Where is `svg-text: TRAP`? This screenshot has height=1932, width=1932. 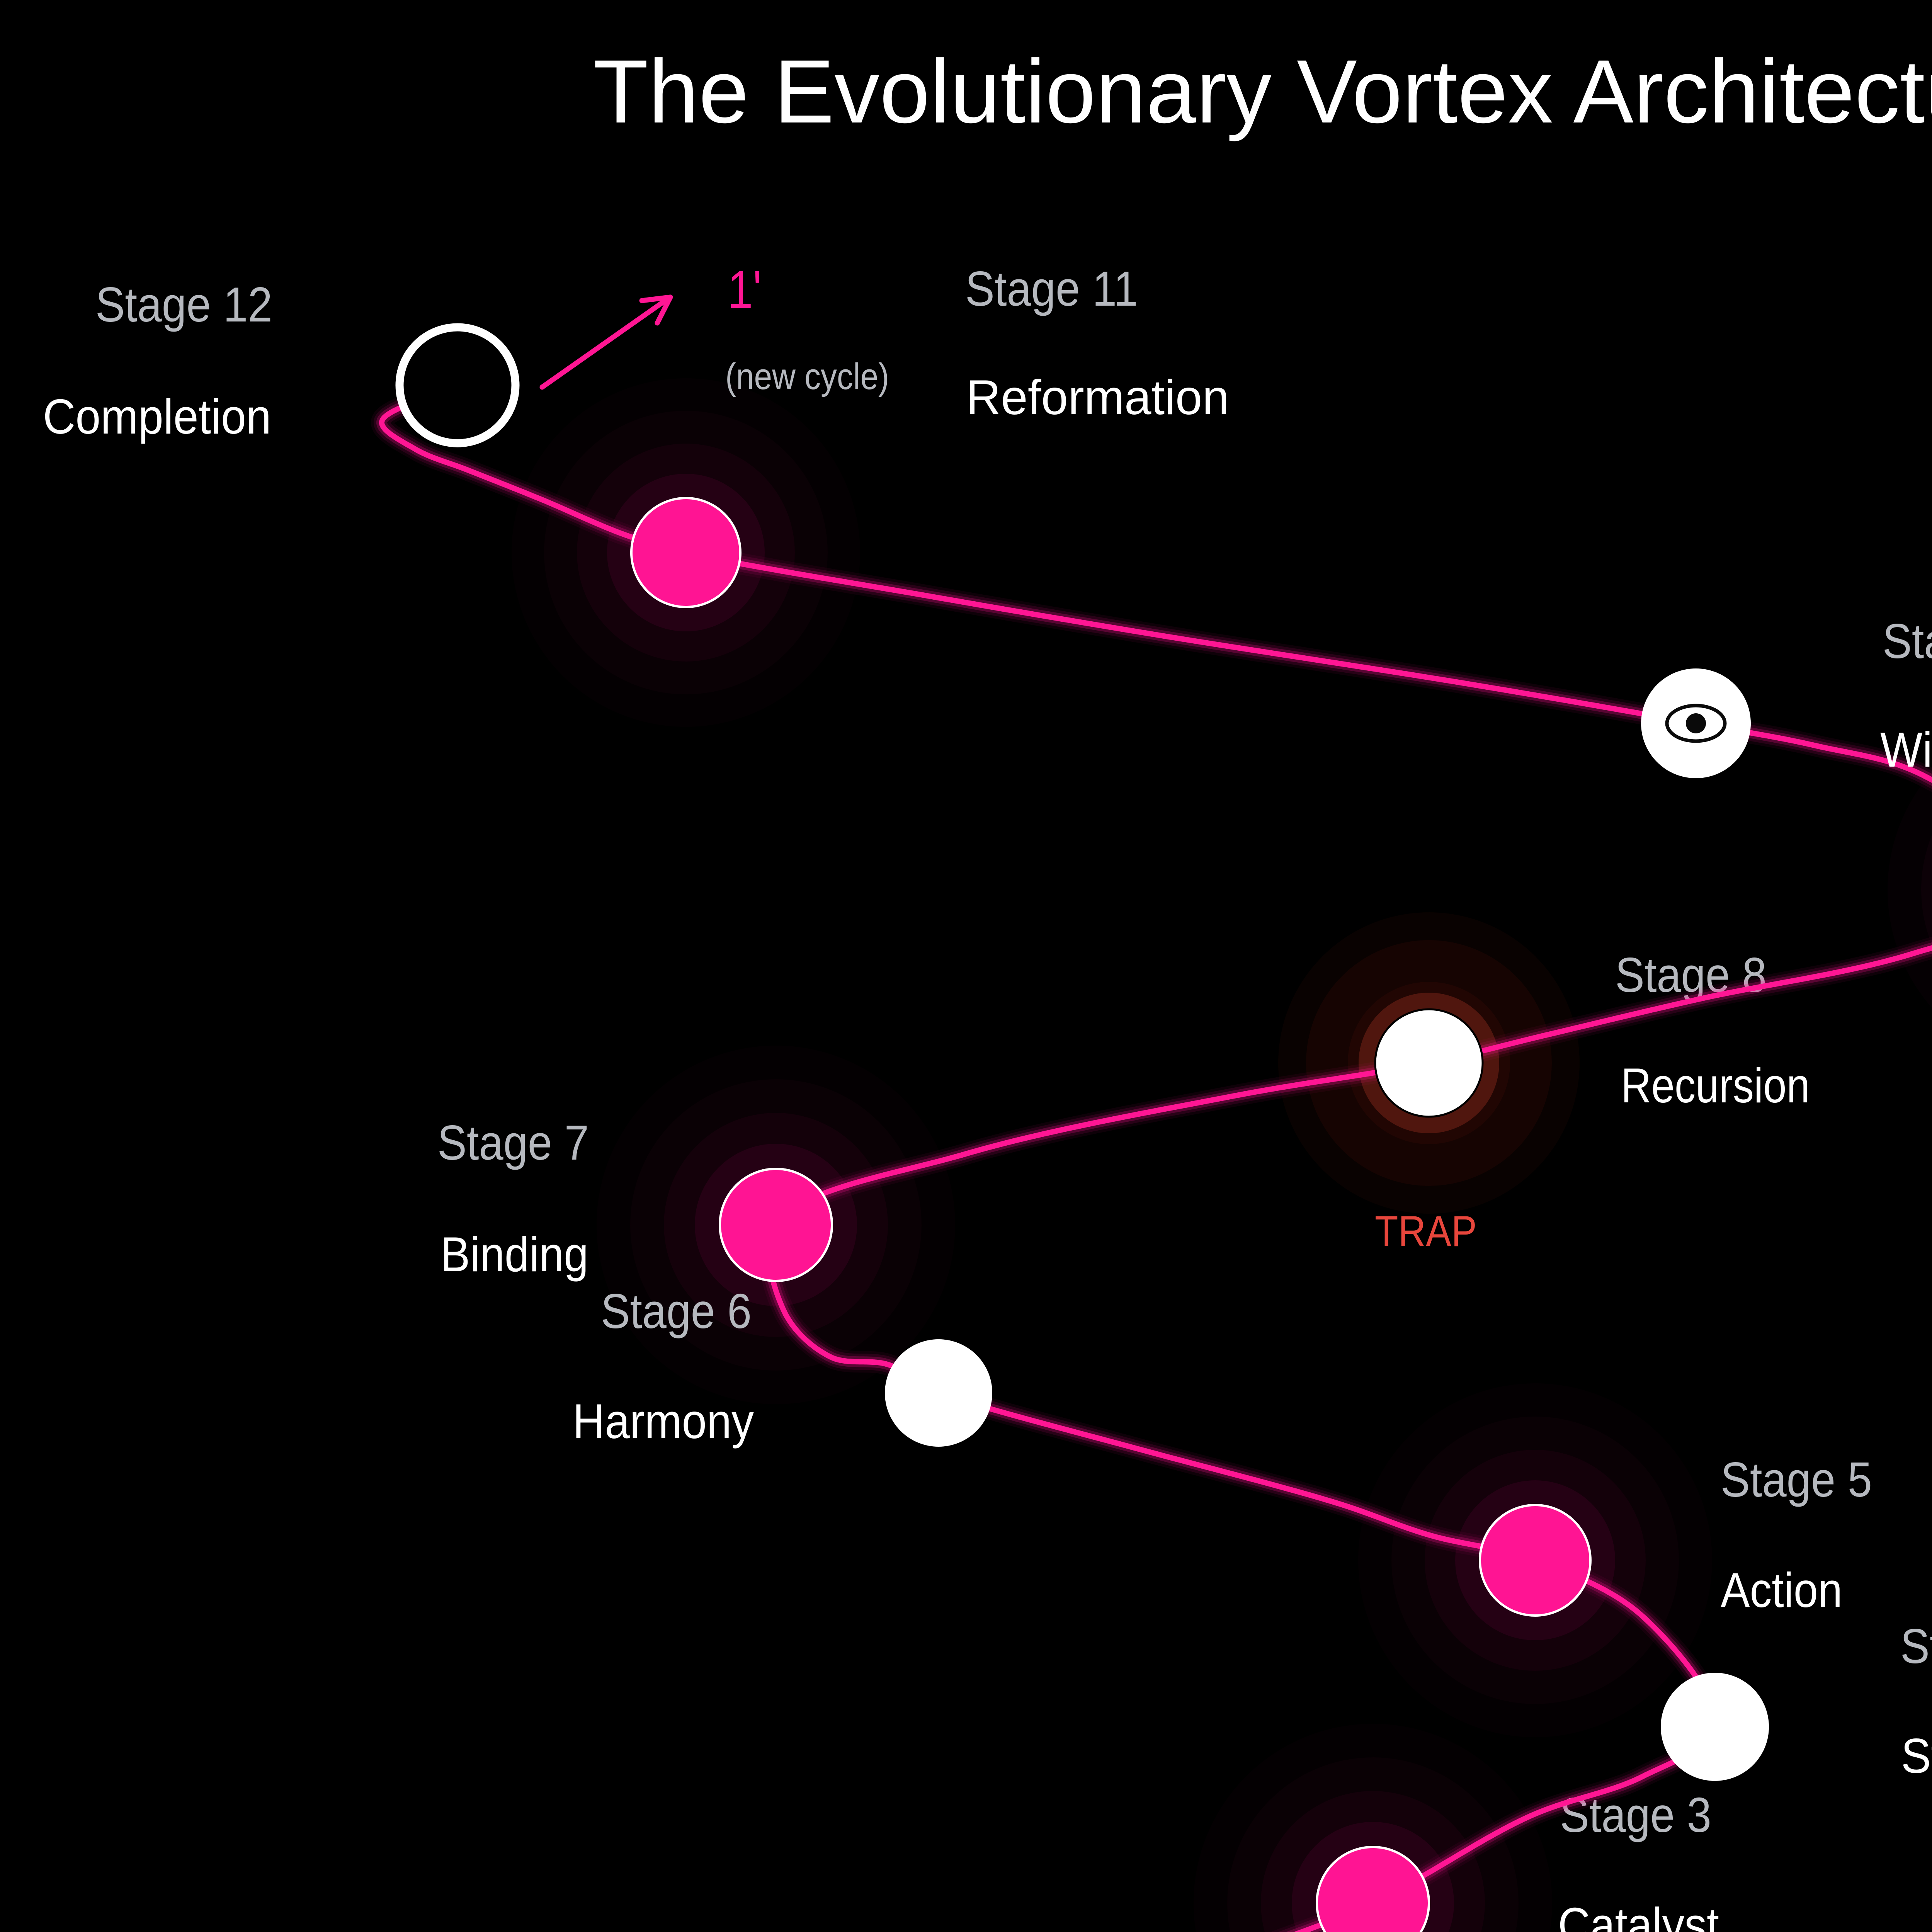
svg-text: TRAP is located at coordinates (1426, 1231).